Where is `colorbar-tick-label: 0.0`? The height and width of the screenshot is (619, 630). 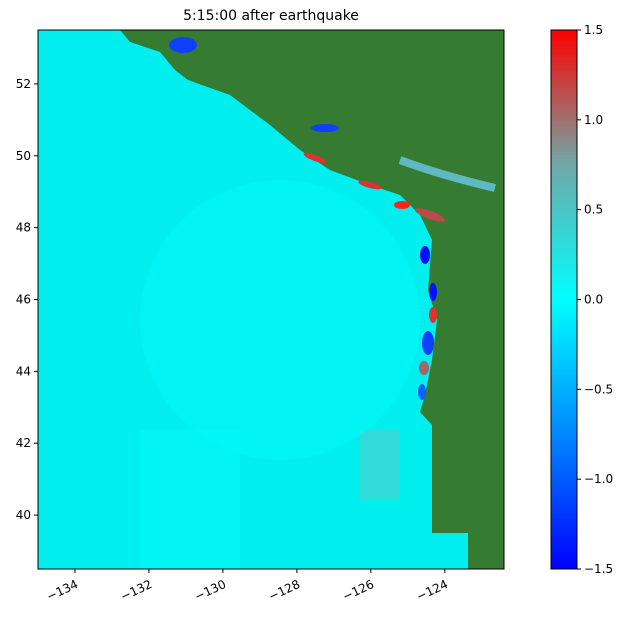
colorbar-tick-label: 0.0 is located at coordinates (593, 300).